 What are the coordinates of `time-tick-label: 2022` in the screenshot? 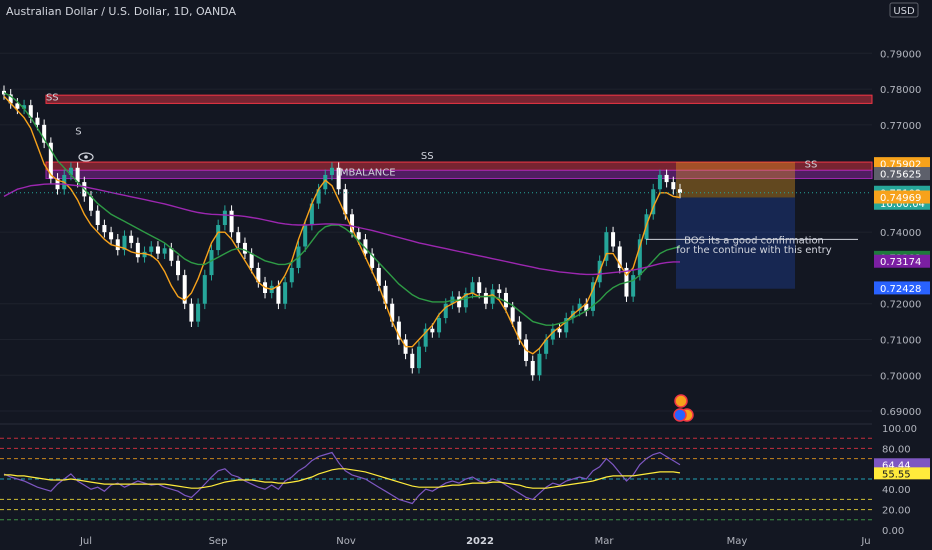 It's located at (480, 541).